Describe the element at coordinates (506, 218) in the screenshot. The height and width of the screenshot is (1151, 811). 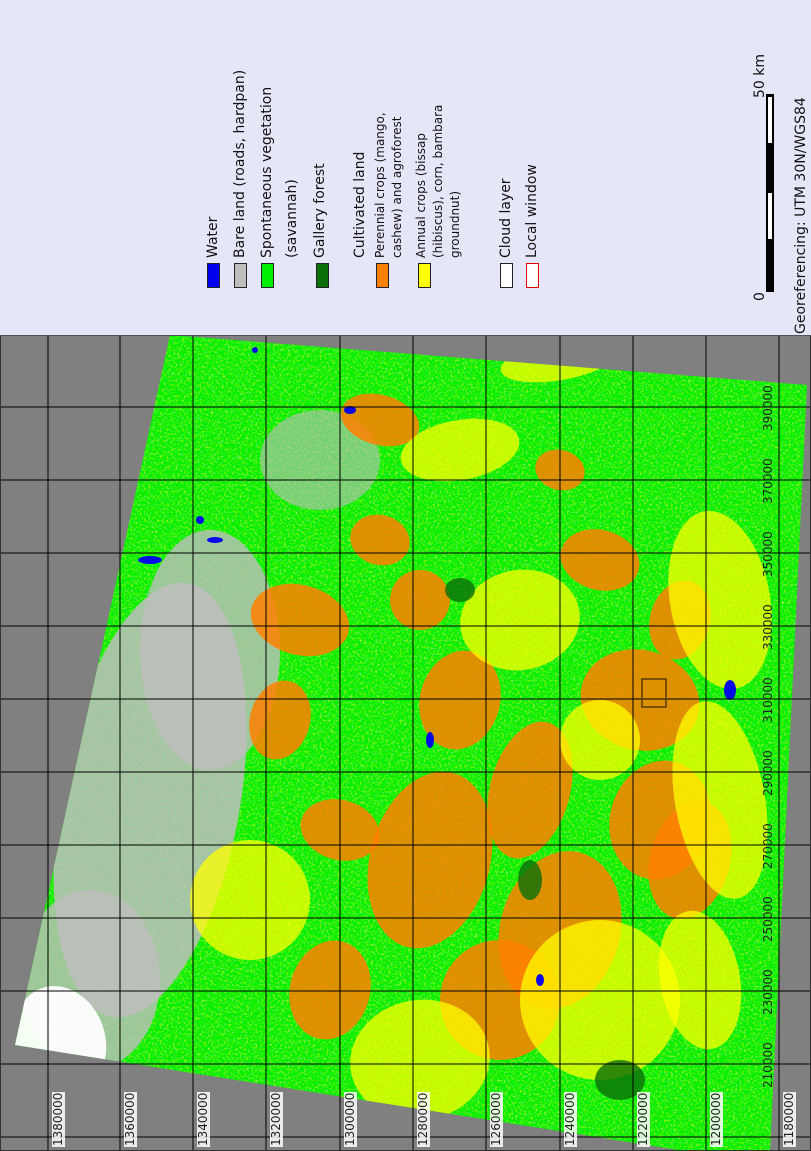
I see `legend-label-cloud: Cloud layer` at that location.